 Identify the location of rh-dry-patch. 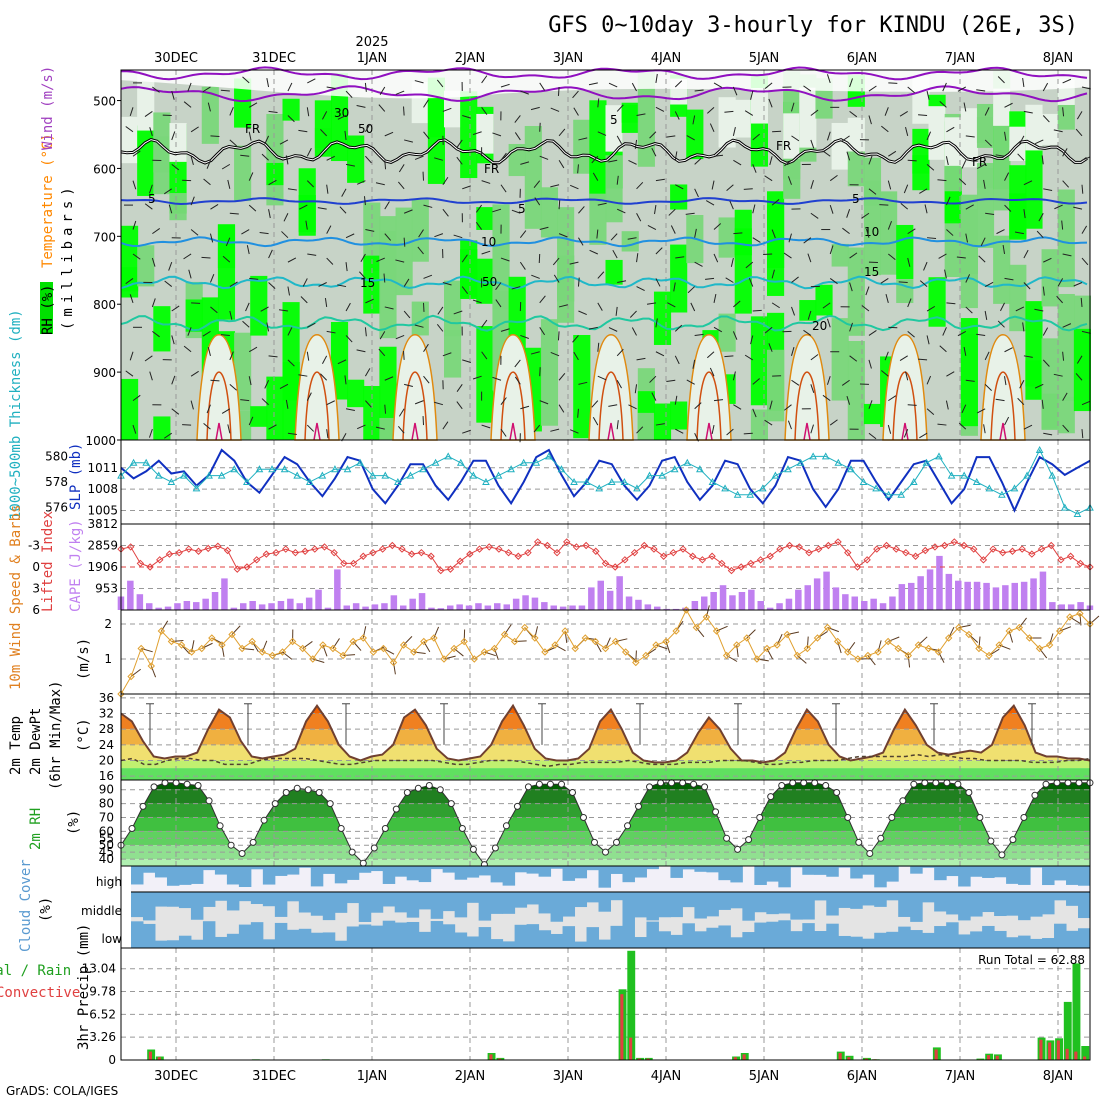
(953, 141).